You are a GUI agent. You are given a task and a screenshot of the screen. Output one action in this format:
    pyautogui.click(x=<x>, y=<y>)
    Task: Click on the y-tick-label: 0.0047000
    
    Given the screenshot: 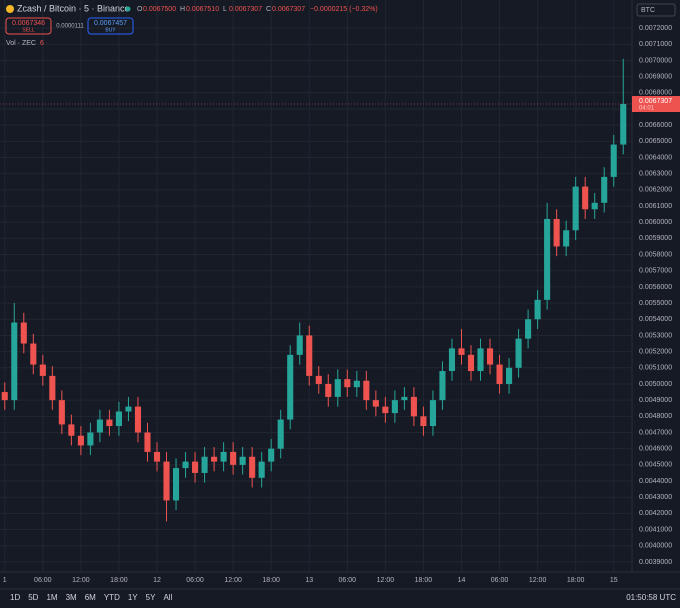 What is the action you would take?
    pyautogui.click(x=655, y=432)
    